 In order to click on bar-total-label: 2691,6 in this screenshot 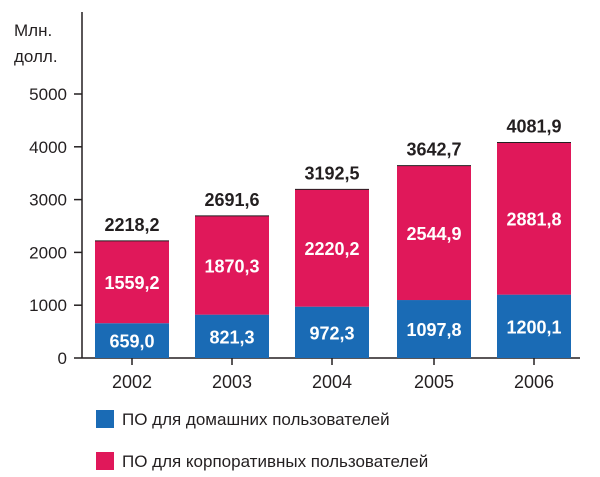, I will do `click(231, 200)`.